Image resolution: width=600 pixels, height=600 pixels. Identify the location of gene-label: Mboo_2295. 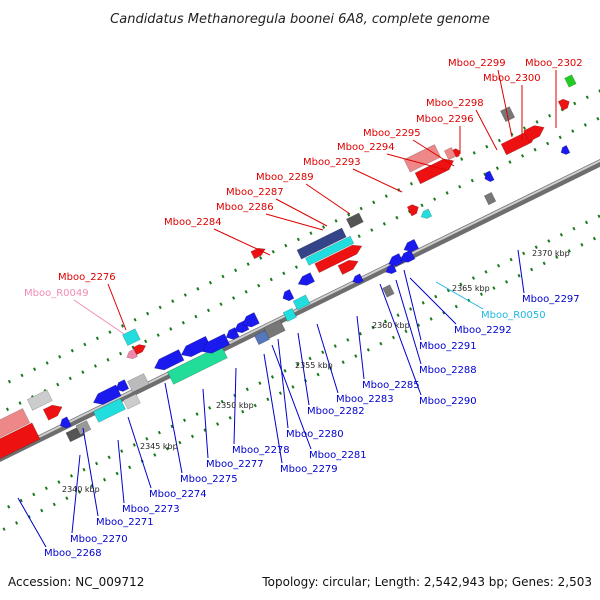
(392, 133).